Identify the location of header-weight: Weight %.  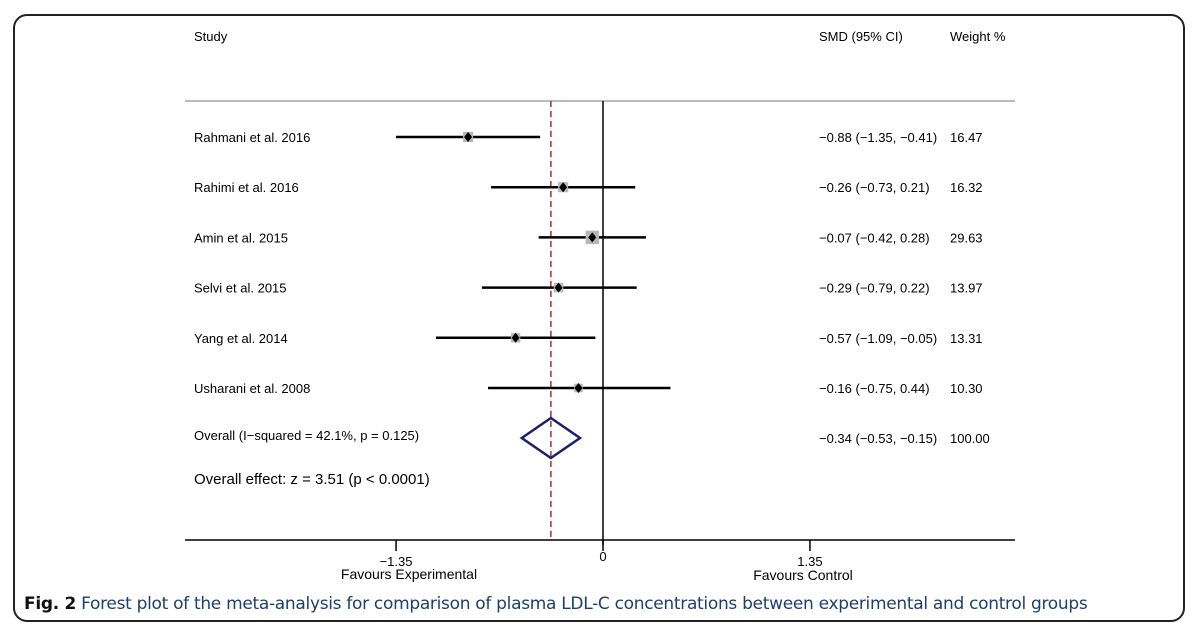
(978, 36).